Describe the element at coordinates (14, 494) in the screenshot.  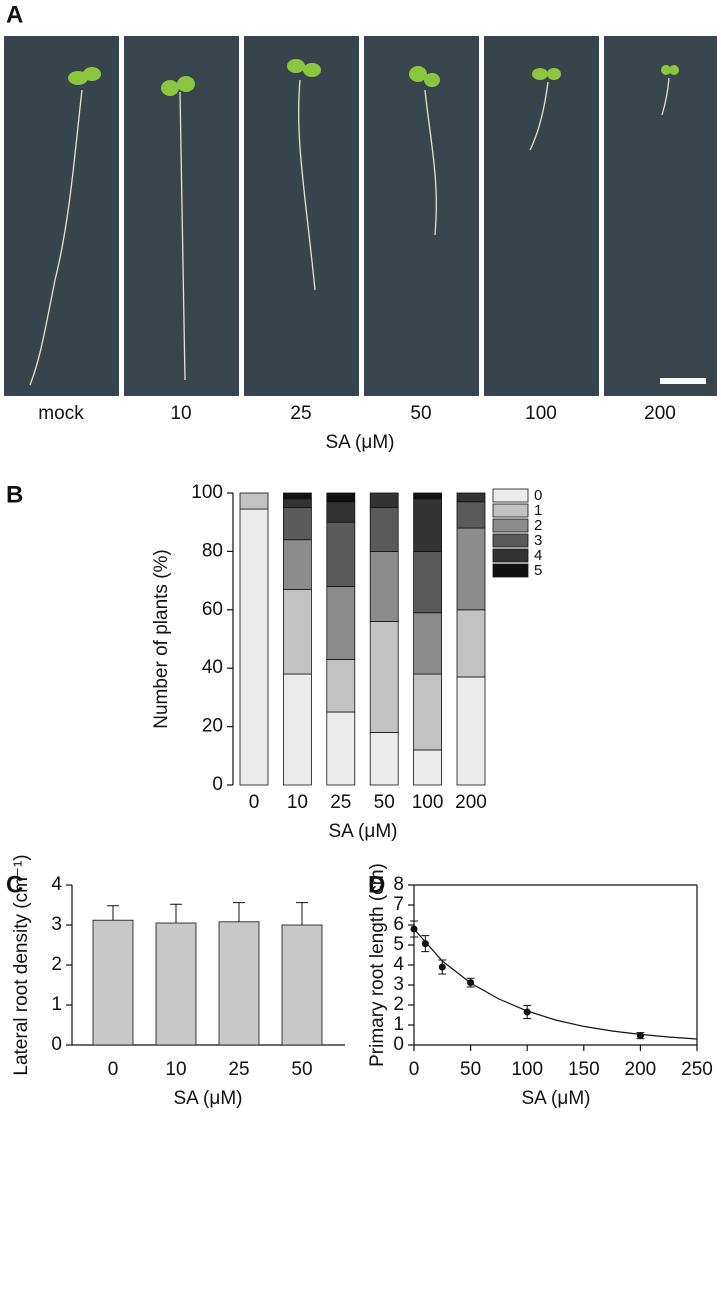
I see `panel-letter: B` at that location.